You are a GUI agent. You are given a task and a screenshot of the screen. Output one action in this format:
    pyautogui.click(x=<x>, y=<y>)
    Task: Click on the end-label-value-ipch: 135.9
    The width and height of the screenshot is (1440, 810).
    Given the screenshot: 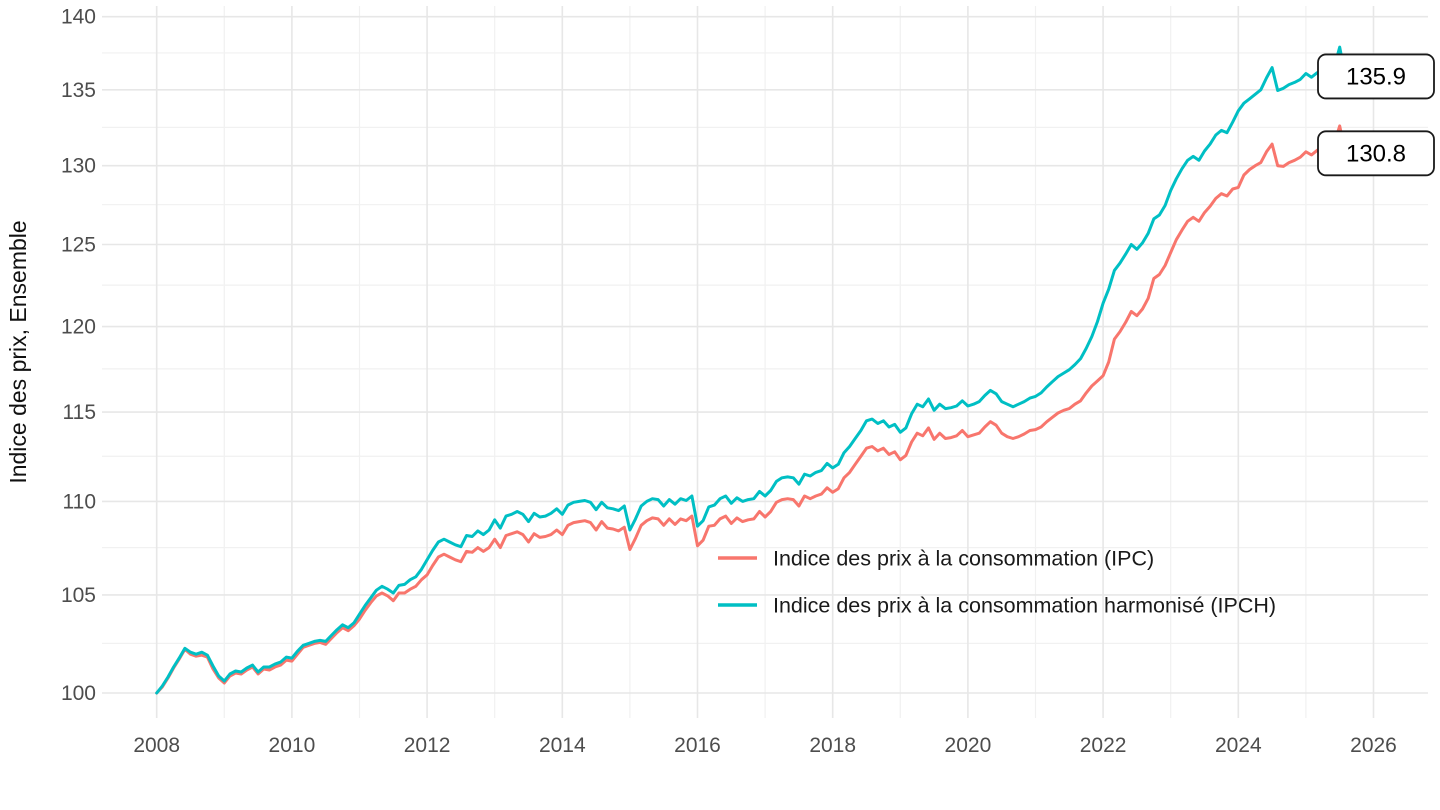 What is the action you would take?
    pyautogui.click(x=1376, y=76)
    